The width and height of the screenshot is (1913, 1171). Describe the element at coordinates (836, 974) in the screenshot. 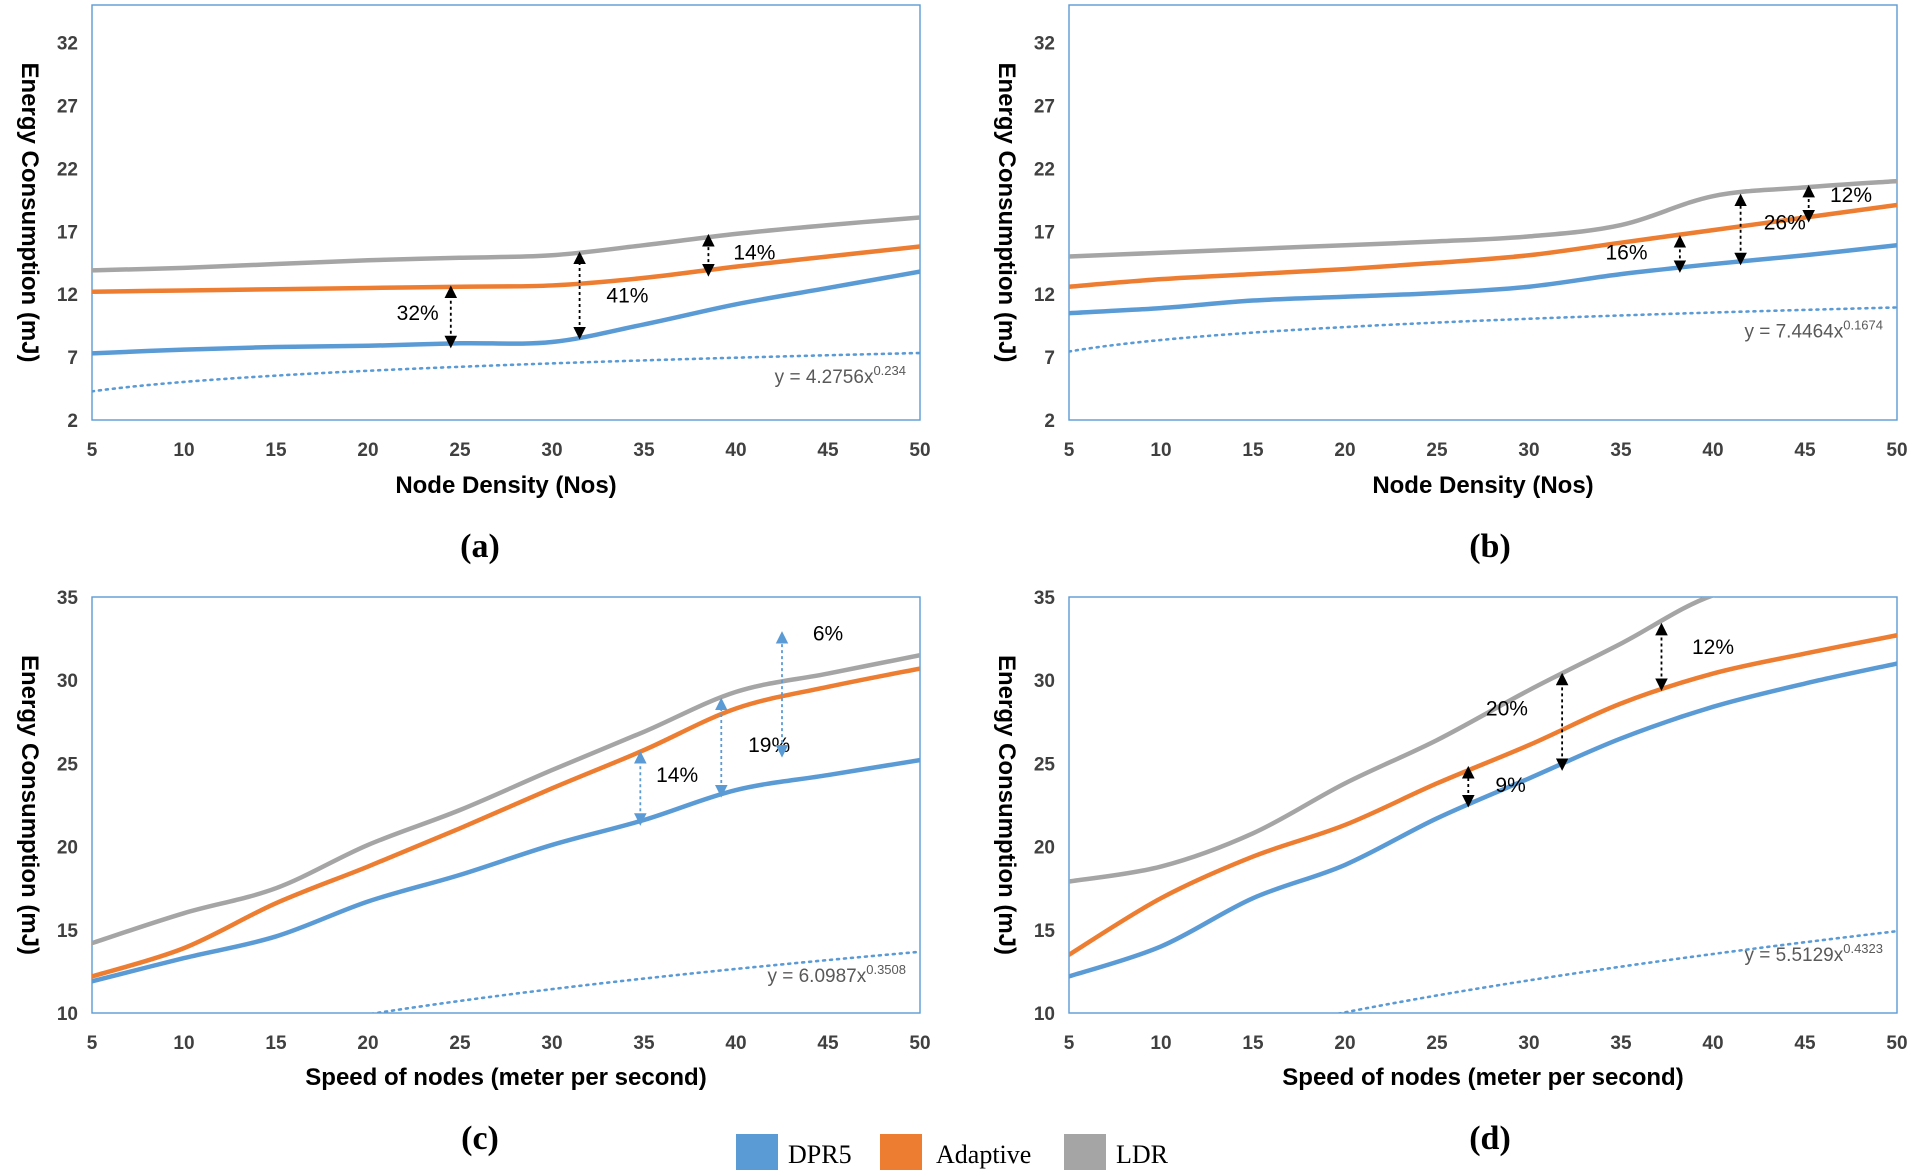

I see `trendline-equation: y = 6.0987x0.3508` at that location.